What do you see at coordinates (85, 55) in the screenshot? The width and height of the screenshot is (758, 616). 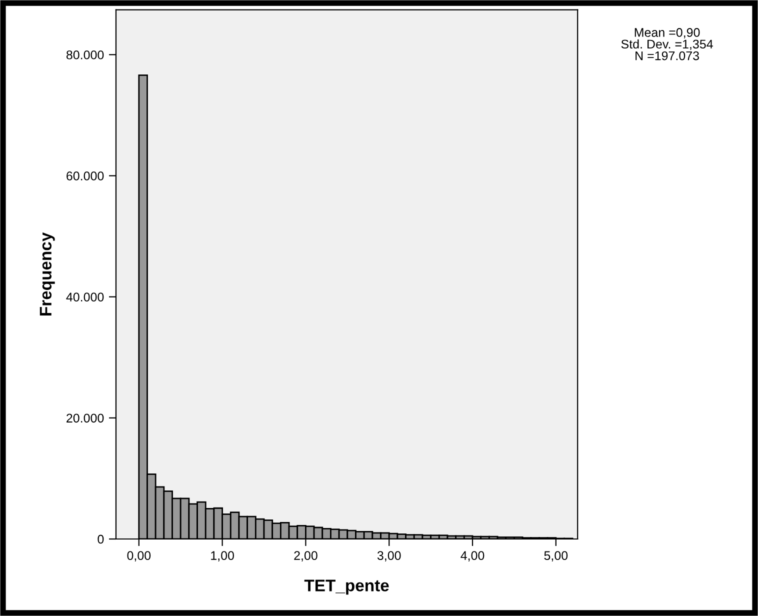 I see `y-tick-label: 80.000` at bounding box center [85, 55].